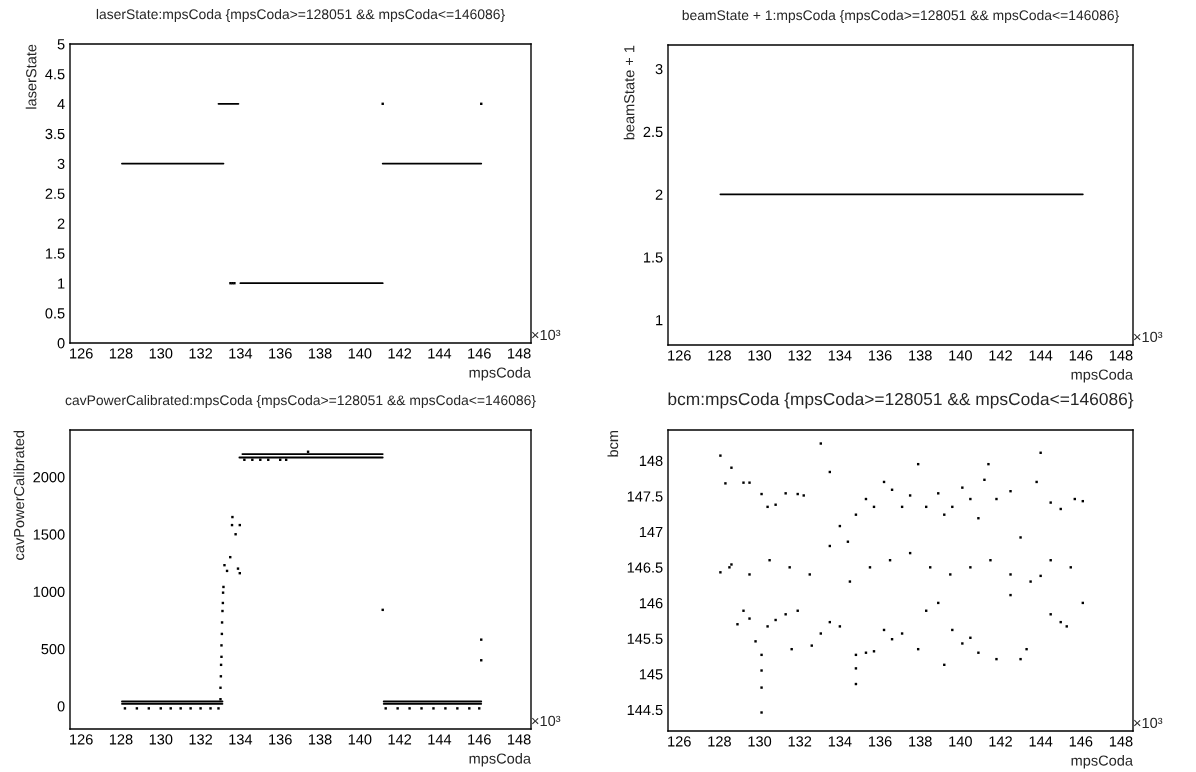  I want to click on y-tick-label: 148, so click(651, 461).